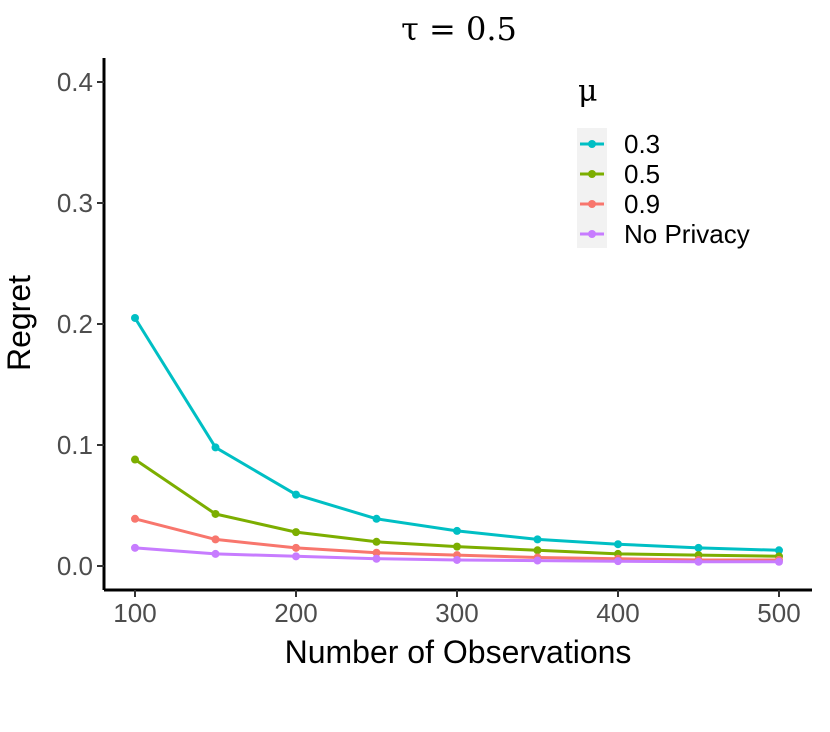 This screenshot has height=732, width=830. I want to click on x-tick-label: 400, so click(617, 613).